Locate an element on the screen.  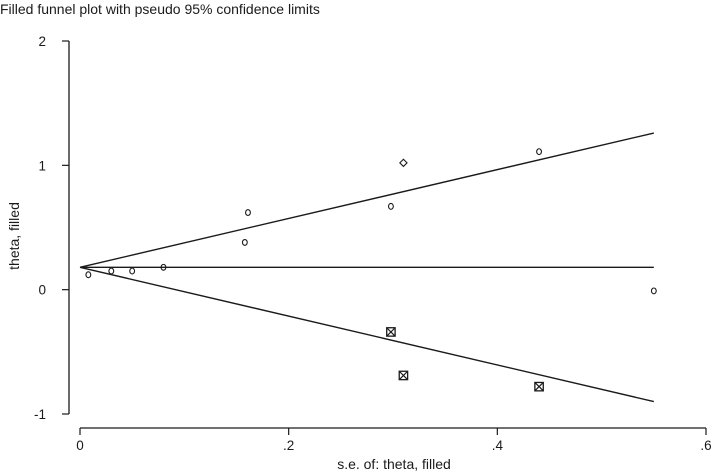
x-tick-label: .2 is located at coordinates (288, 445).